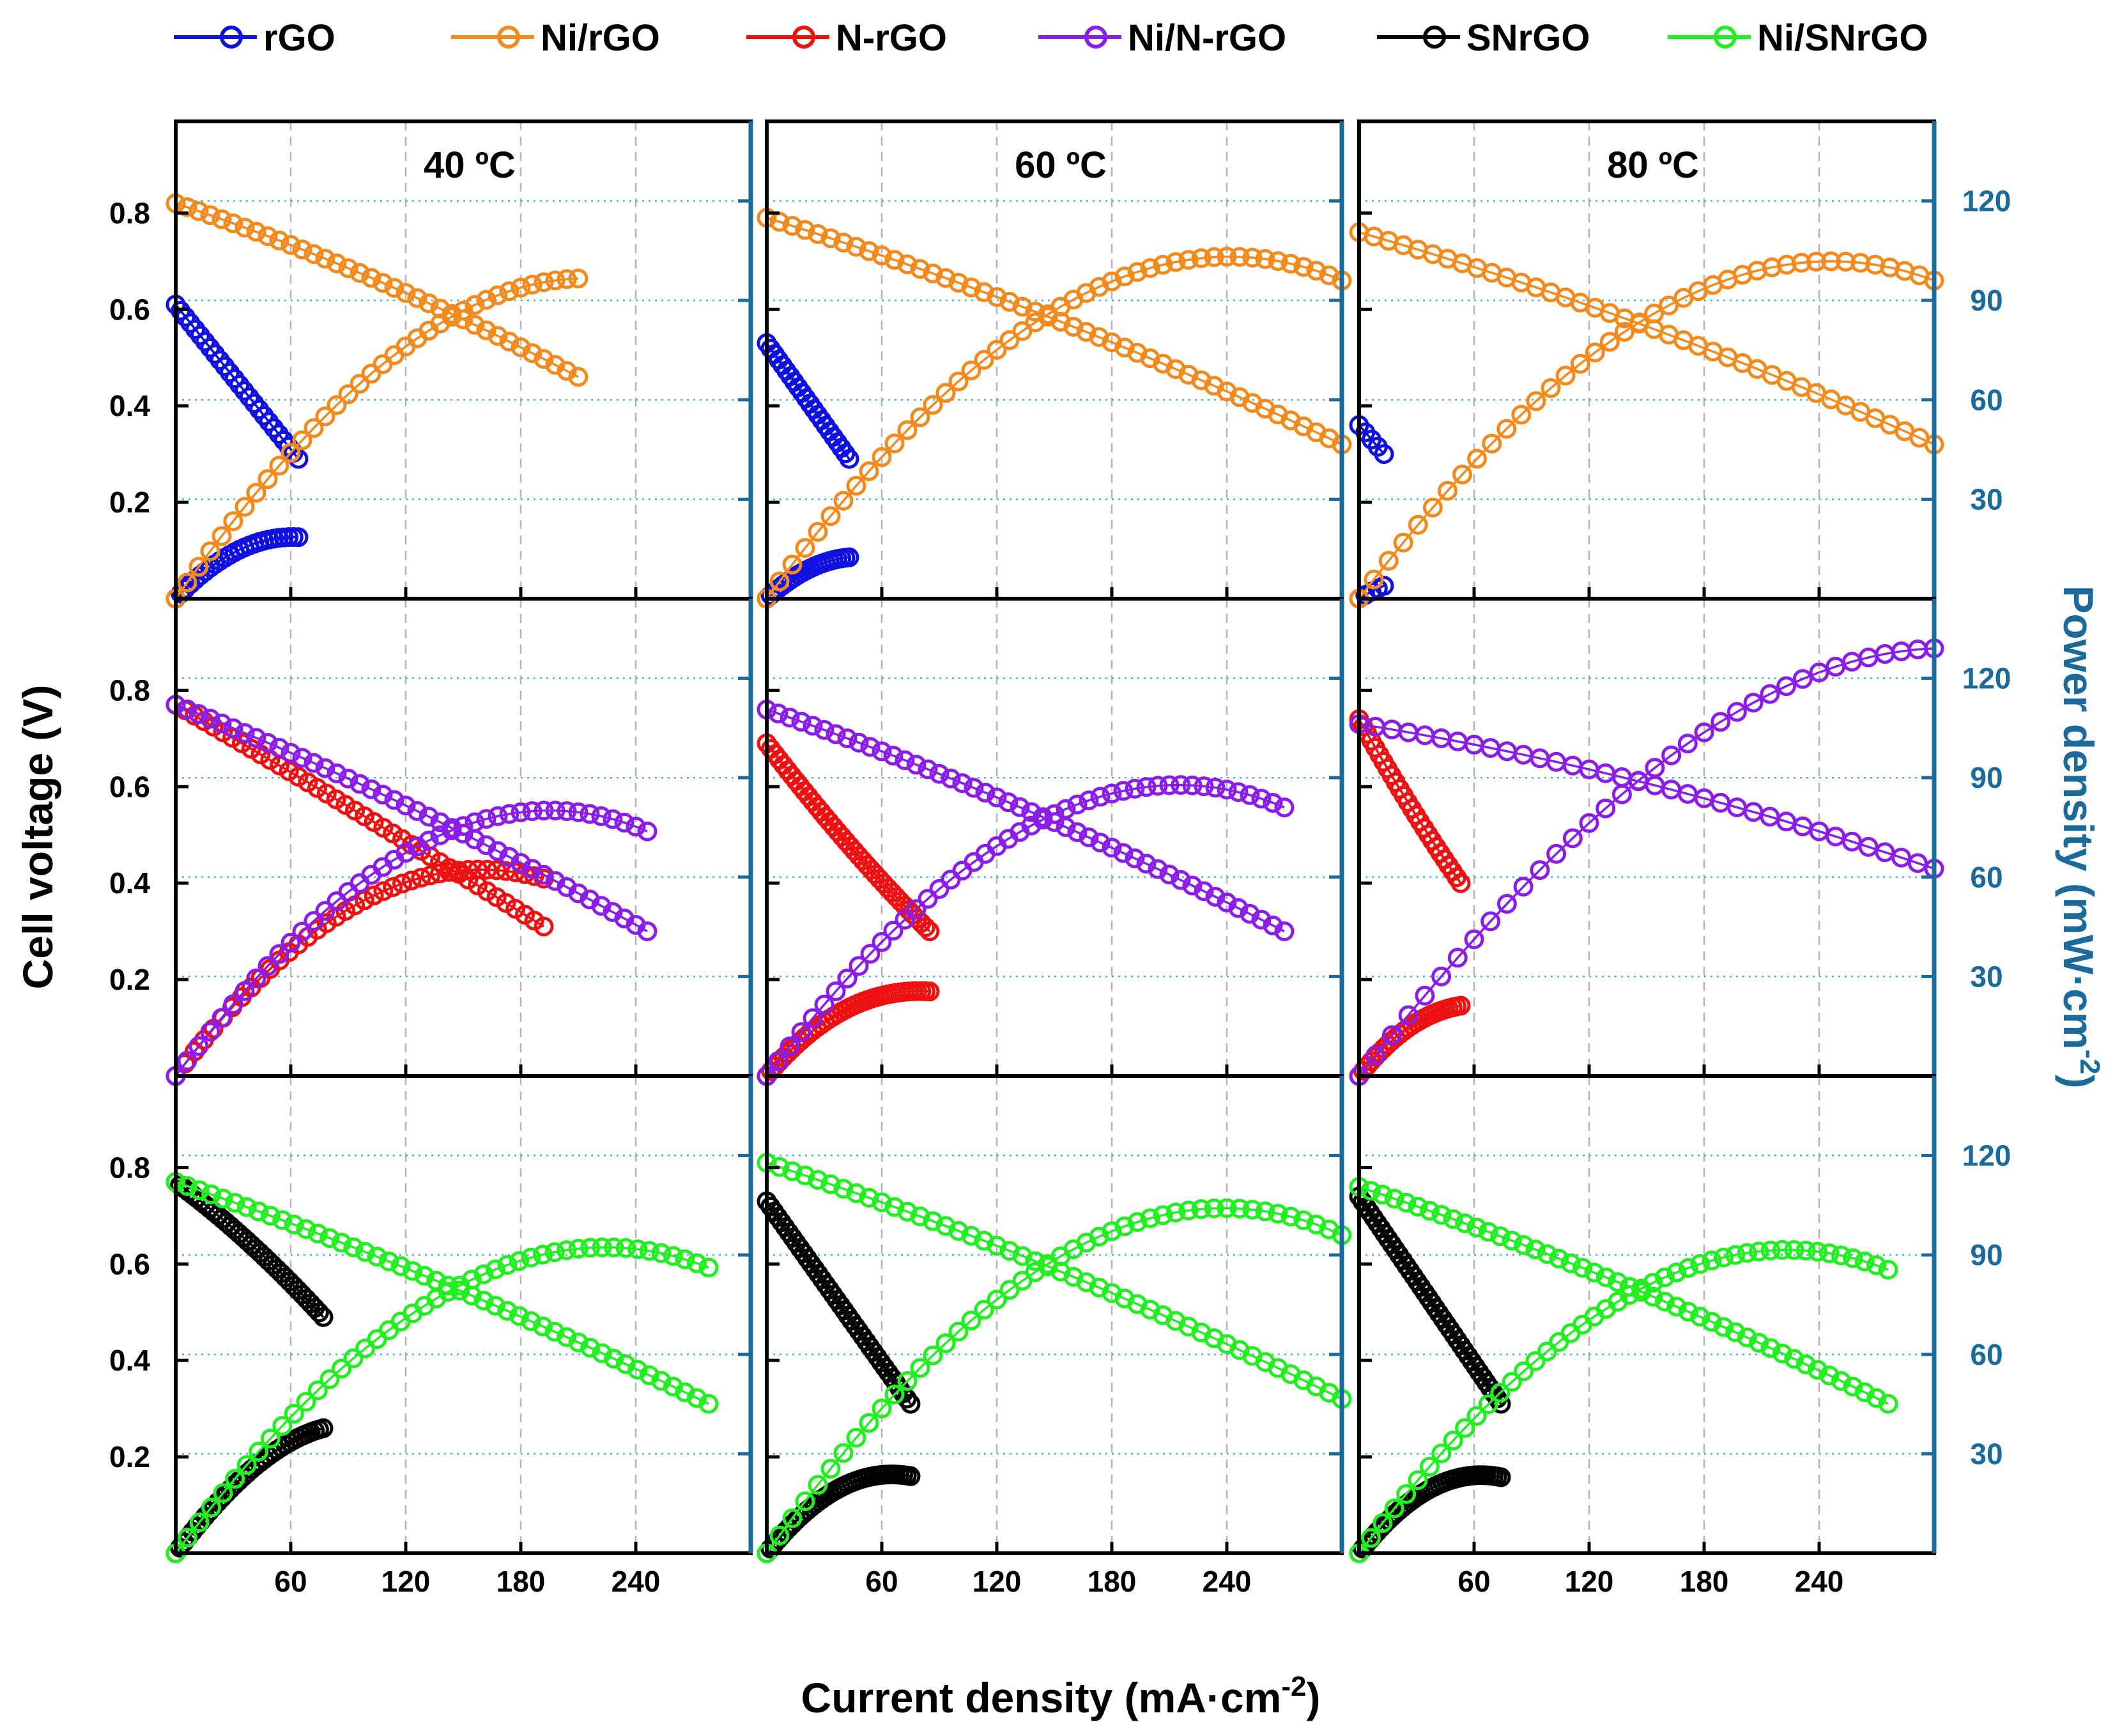  I want to click on y-tick-label: 0.4, so click(129, 1360).